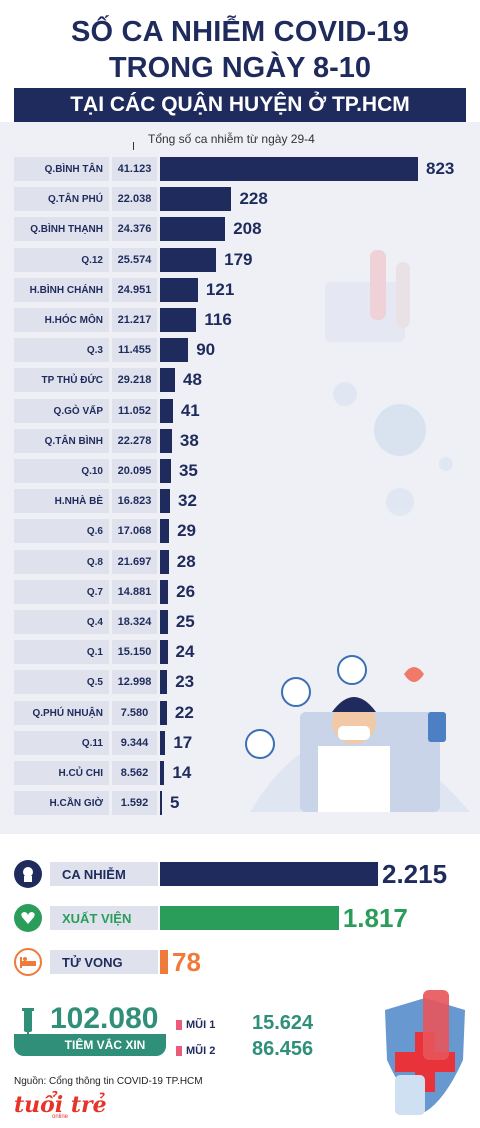 The width and height of the screenshot is (480, 1128). I want to click on bar-value-label: 179, so click(238, 259).